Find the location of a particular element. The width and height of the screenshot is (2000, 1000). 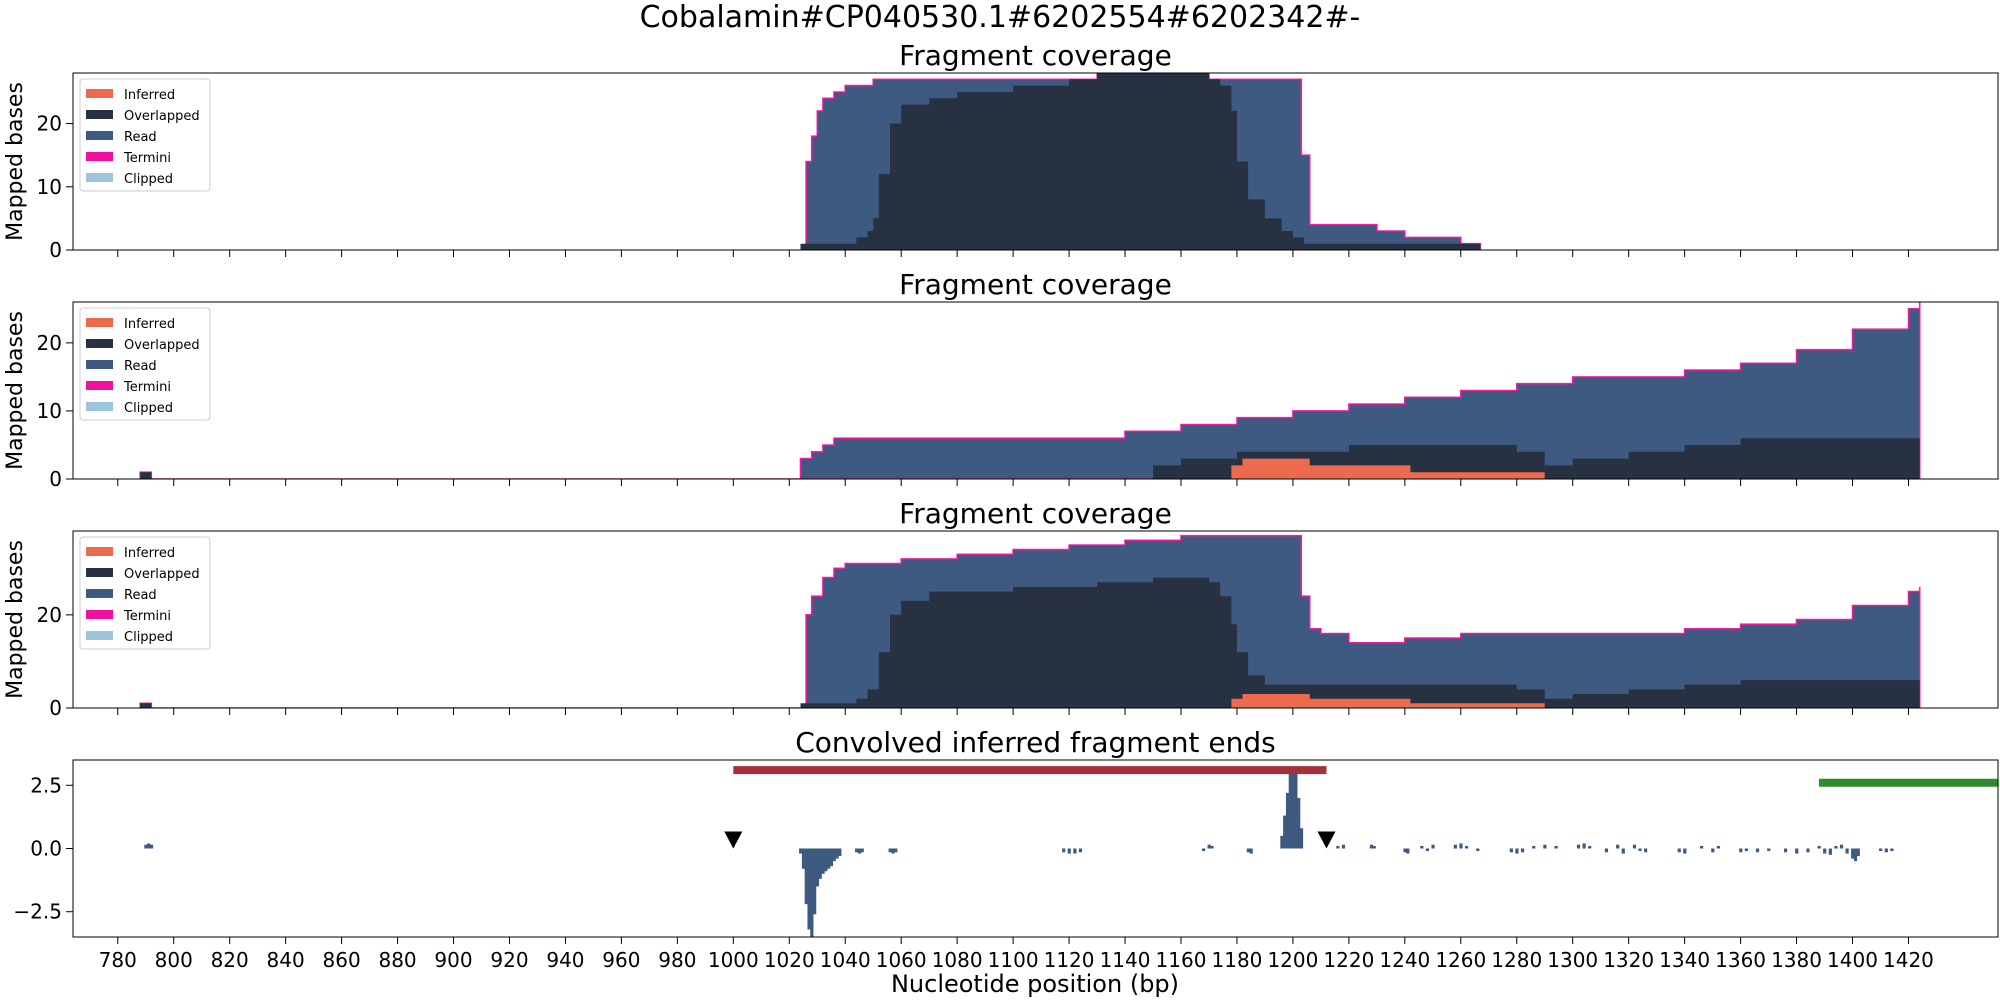

x-tick-label: 1160 is located at coordinates (1181, 960).